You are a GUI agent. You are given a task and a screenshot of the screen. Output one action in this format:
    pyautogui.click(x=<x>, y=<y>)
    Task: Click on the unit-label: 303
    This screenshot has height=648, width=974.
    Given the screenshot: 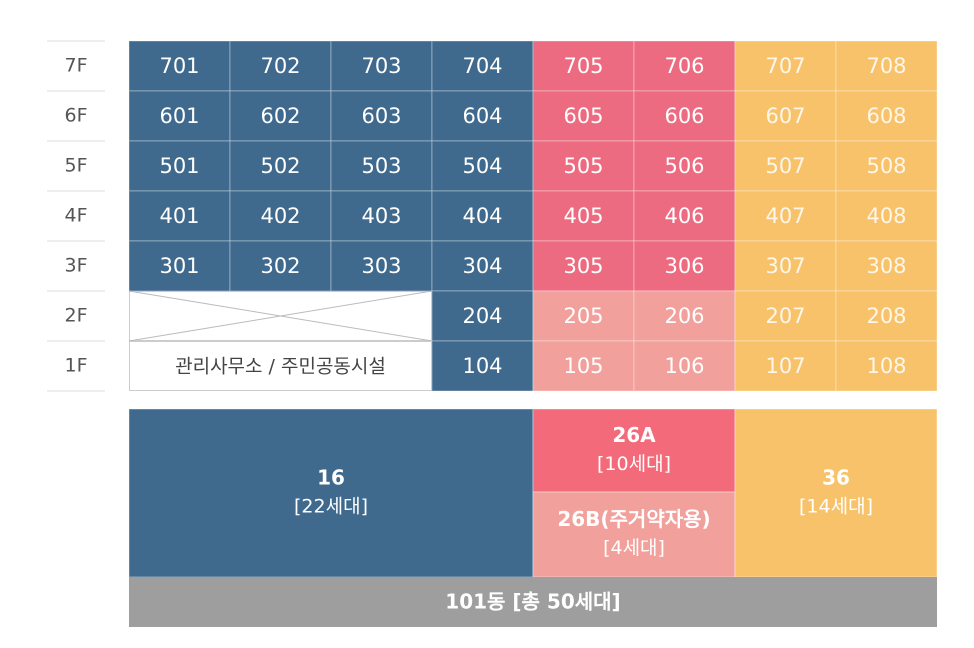 What is the action you would take?
    pyautogui.click(x=381, y=266)
    